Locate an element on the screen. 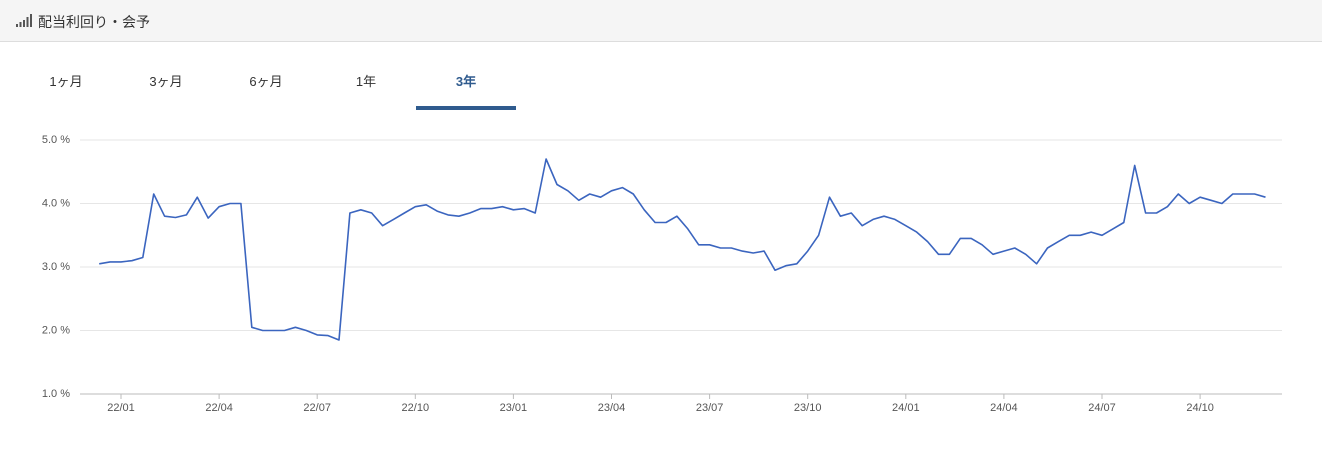 This screenshot has width=1322, height=458. x-tick-label: 23/07 is located at coordinates (710, 408).